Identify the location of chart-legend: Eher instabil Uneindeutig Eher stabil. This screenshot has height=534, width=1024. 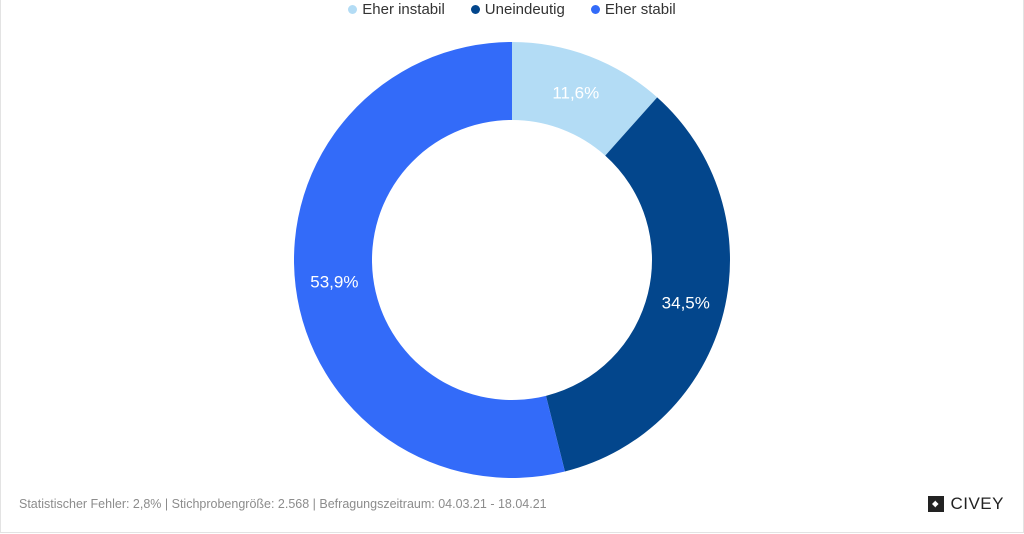
(512, 9).